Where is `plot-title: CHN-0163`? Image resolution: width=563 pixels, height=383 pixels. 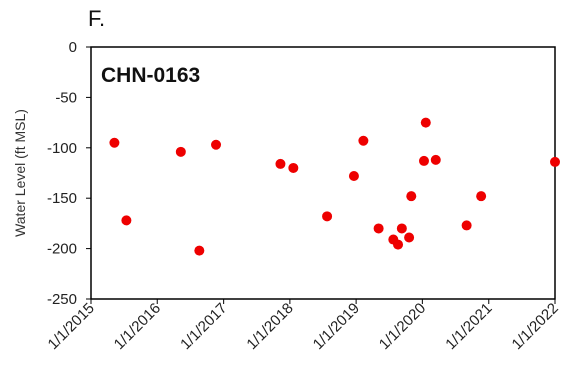
plot-title: CHN-0163 is located at coordinates (150, 75).